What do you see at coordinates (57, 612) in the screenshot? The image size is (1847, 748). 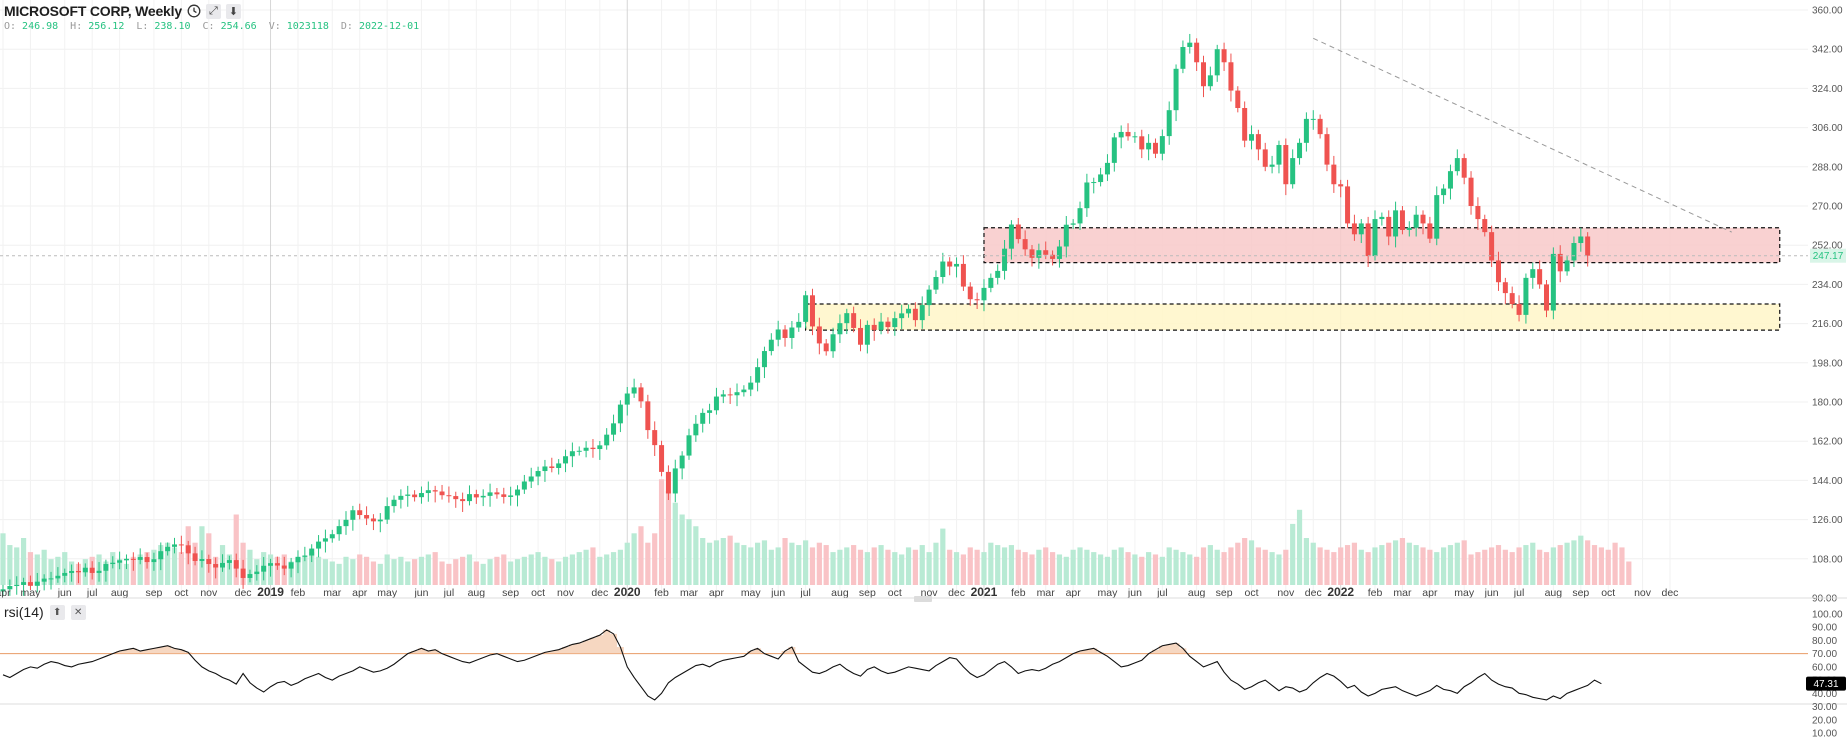 I see `arrow-up-icon: ⬆` at bounding box center [57, 612].